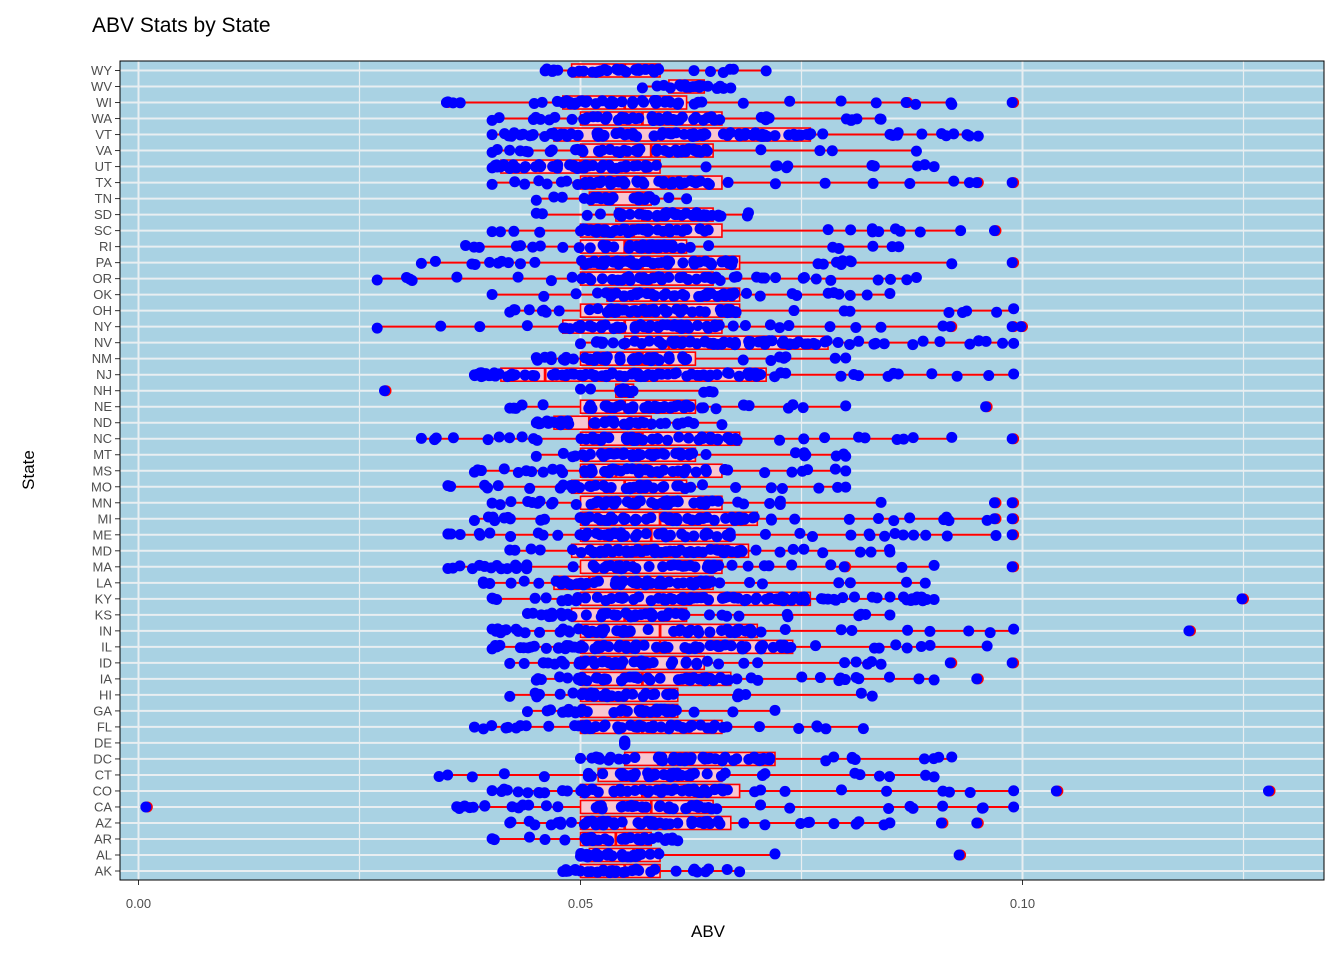 This screenshot has width=1344, height=960. I want to click on data-point-co, so click(650, 791).